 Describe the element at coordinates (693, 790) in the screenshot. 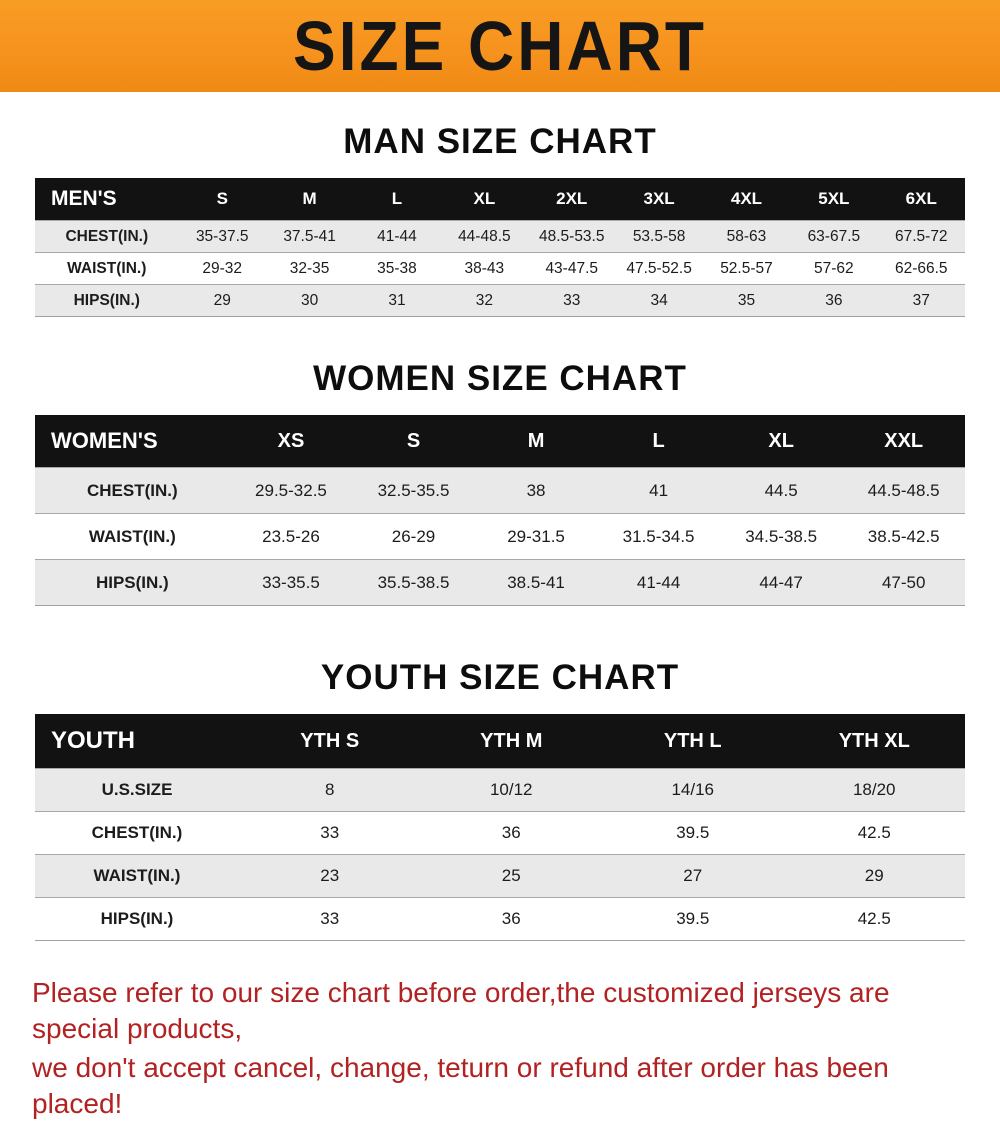

I see `table-cell: 14/16` at that location.